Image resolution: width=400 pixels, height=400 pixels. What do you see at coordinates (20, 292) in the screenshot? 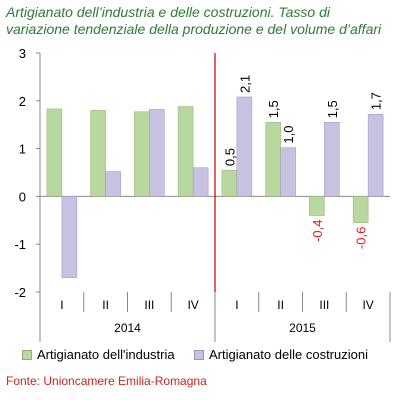
I see `y-tick-label: -2` at bounding box center [20, 292].